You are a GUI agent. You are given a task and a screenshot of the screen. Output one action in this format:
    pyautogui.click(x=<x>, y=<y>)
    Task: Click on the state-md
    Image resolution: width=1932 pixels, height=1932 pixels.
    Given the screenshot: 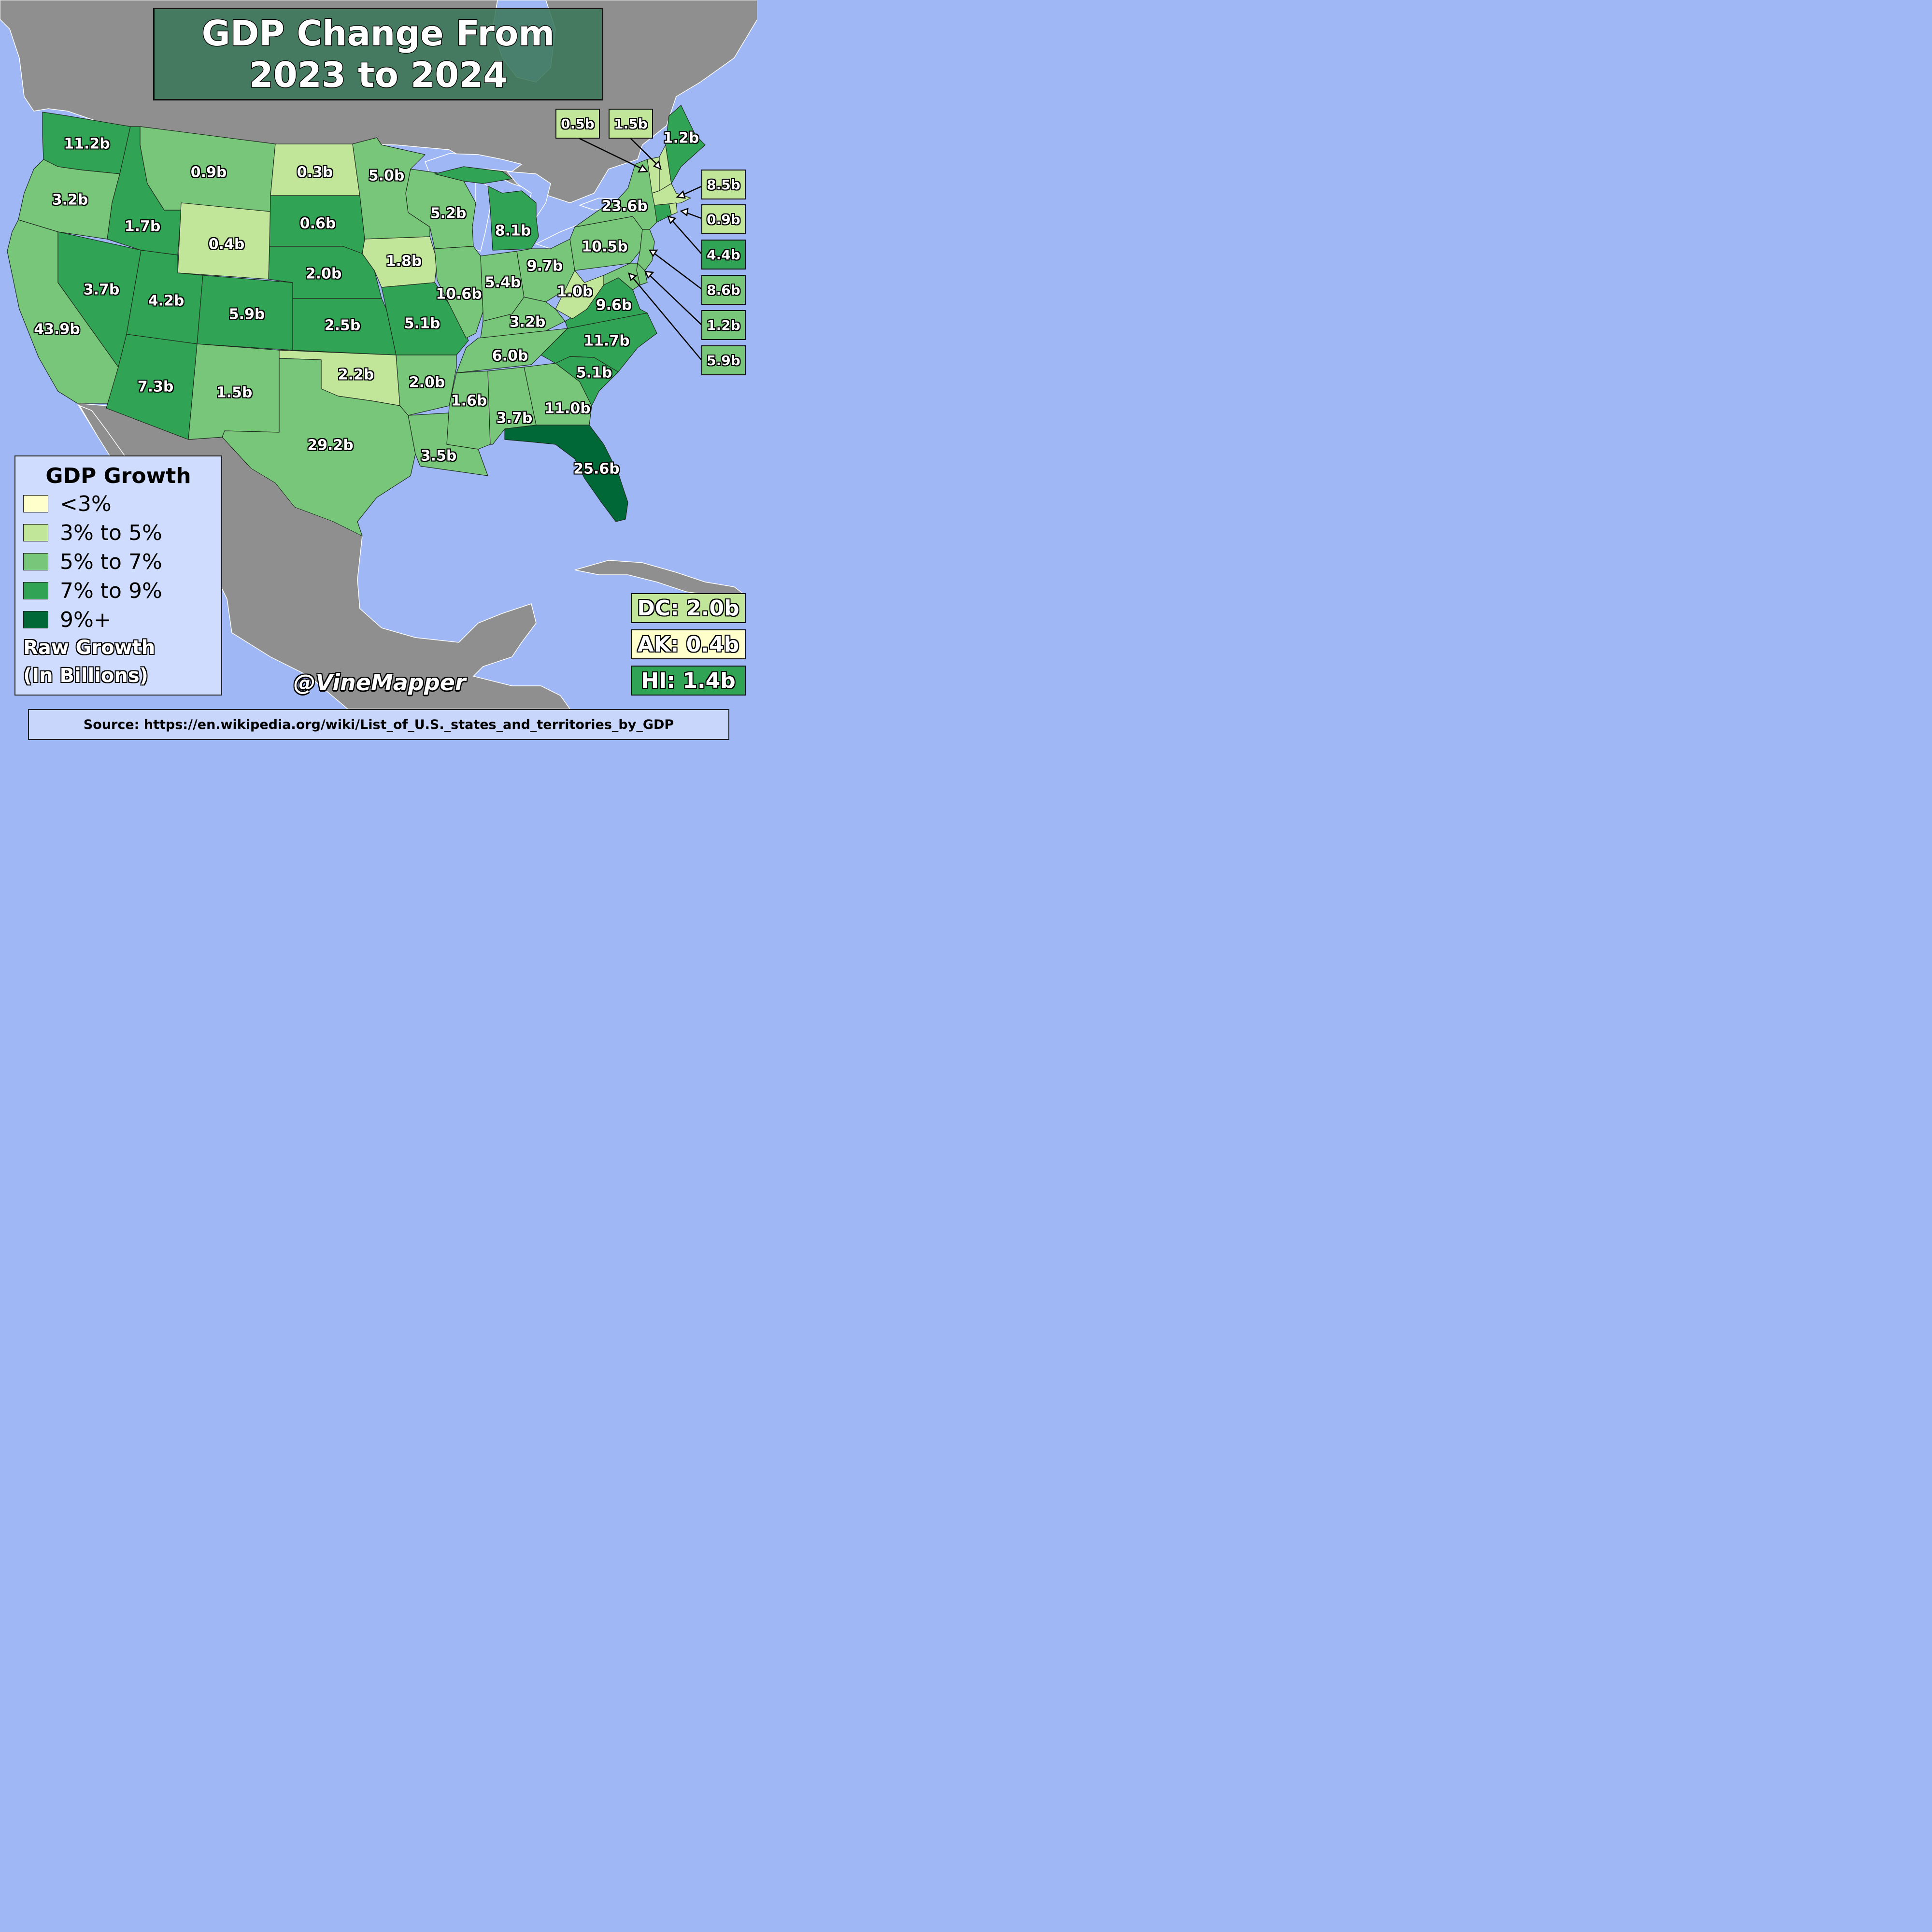 What is the action you would take?
    pyautogui.click(x=621, y=276)
    